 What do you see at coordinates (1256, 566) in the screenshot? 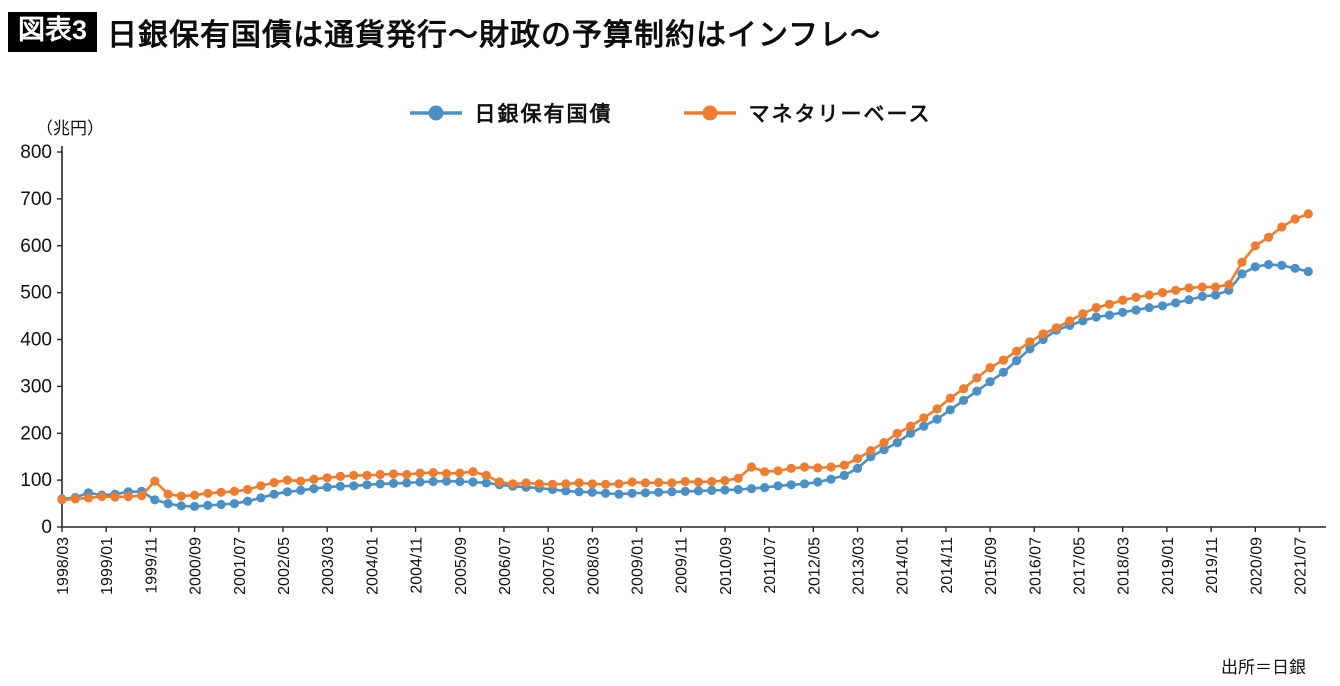
I see `svg-text: 2020/09` at bounding box center [1256, 566].